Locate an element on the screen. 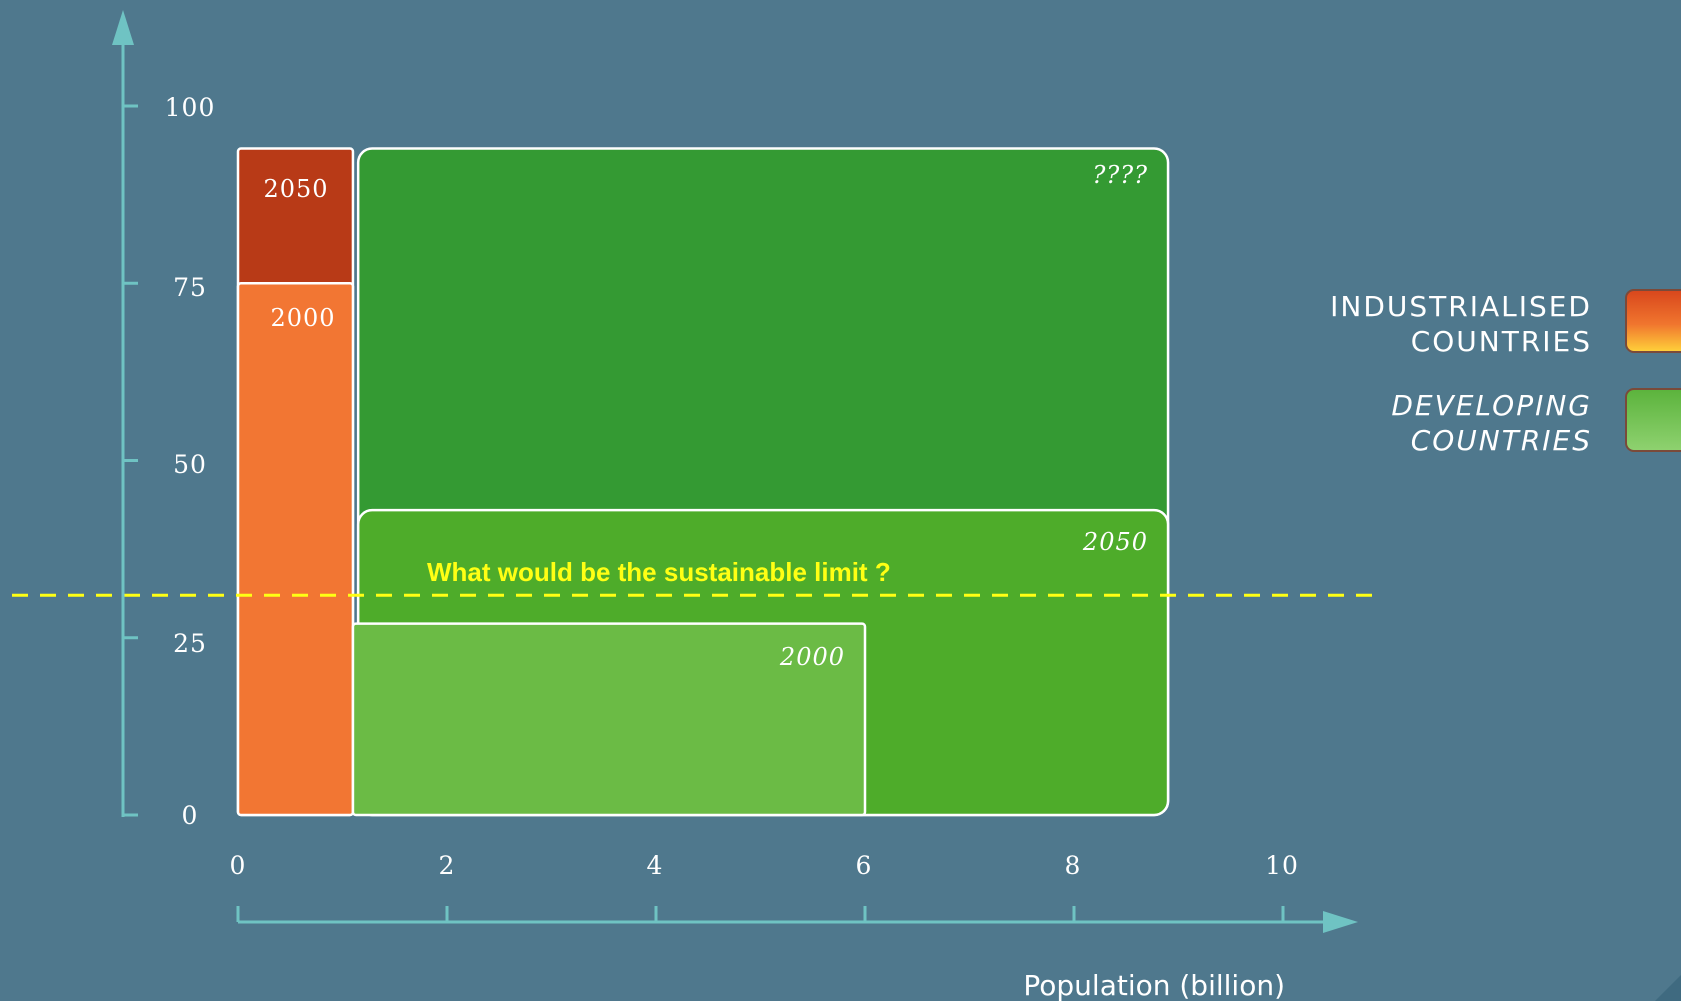 The image size is (1681, 1001). bar-label-developing-2050: 2050 is located at coordinates (1115, 542).